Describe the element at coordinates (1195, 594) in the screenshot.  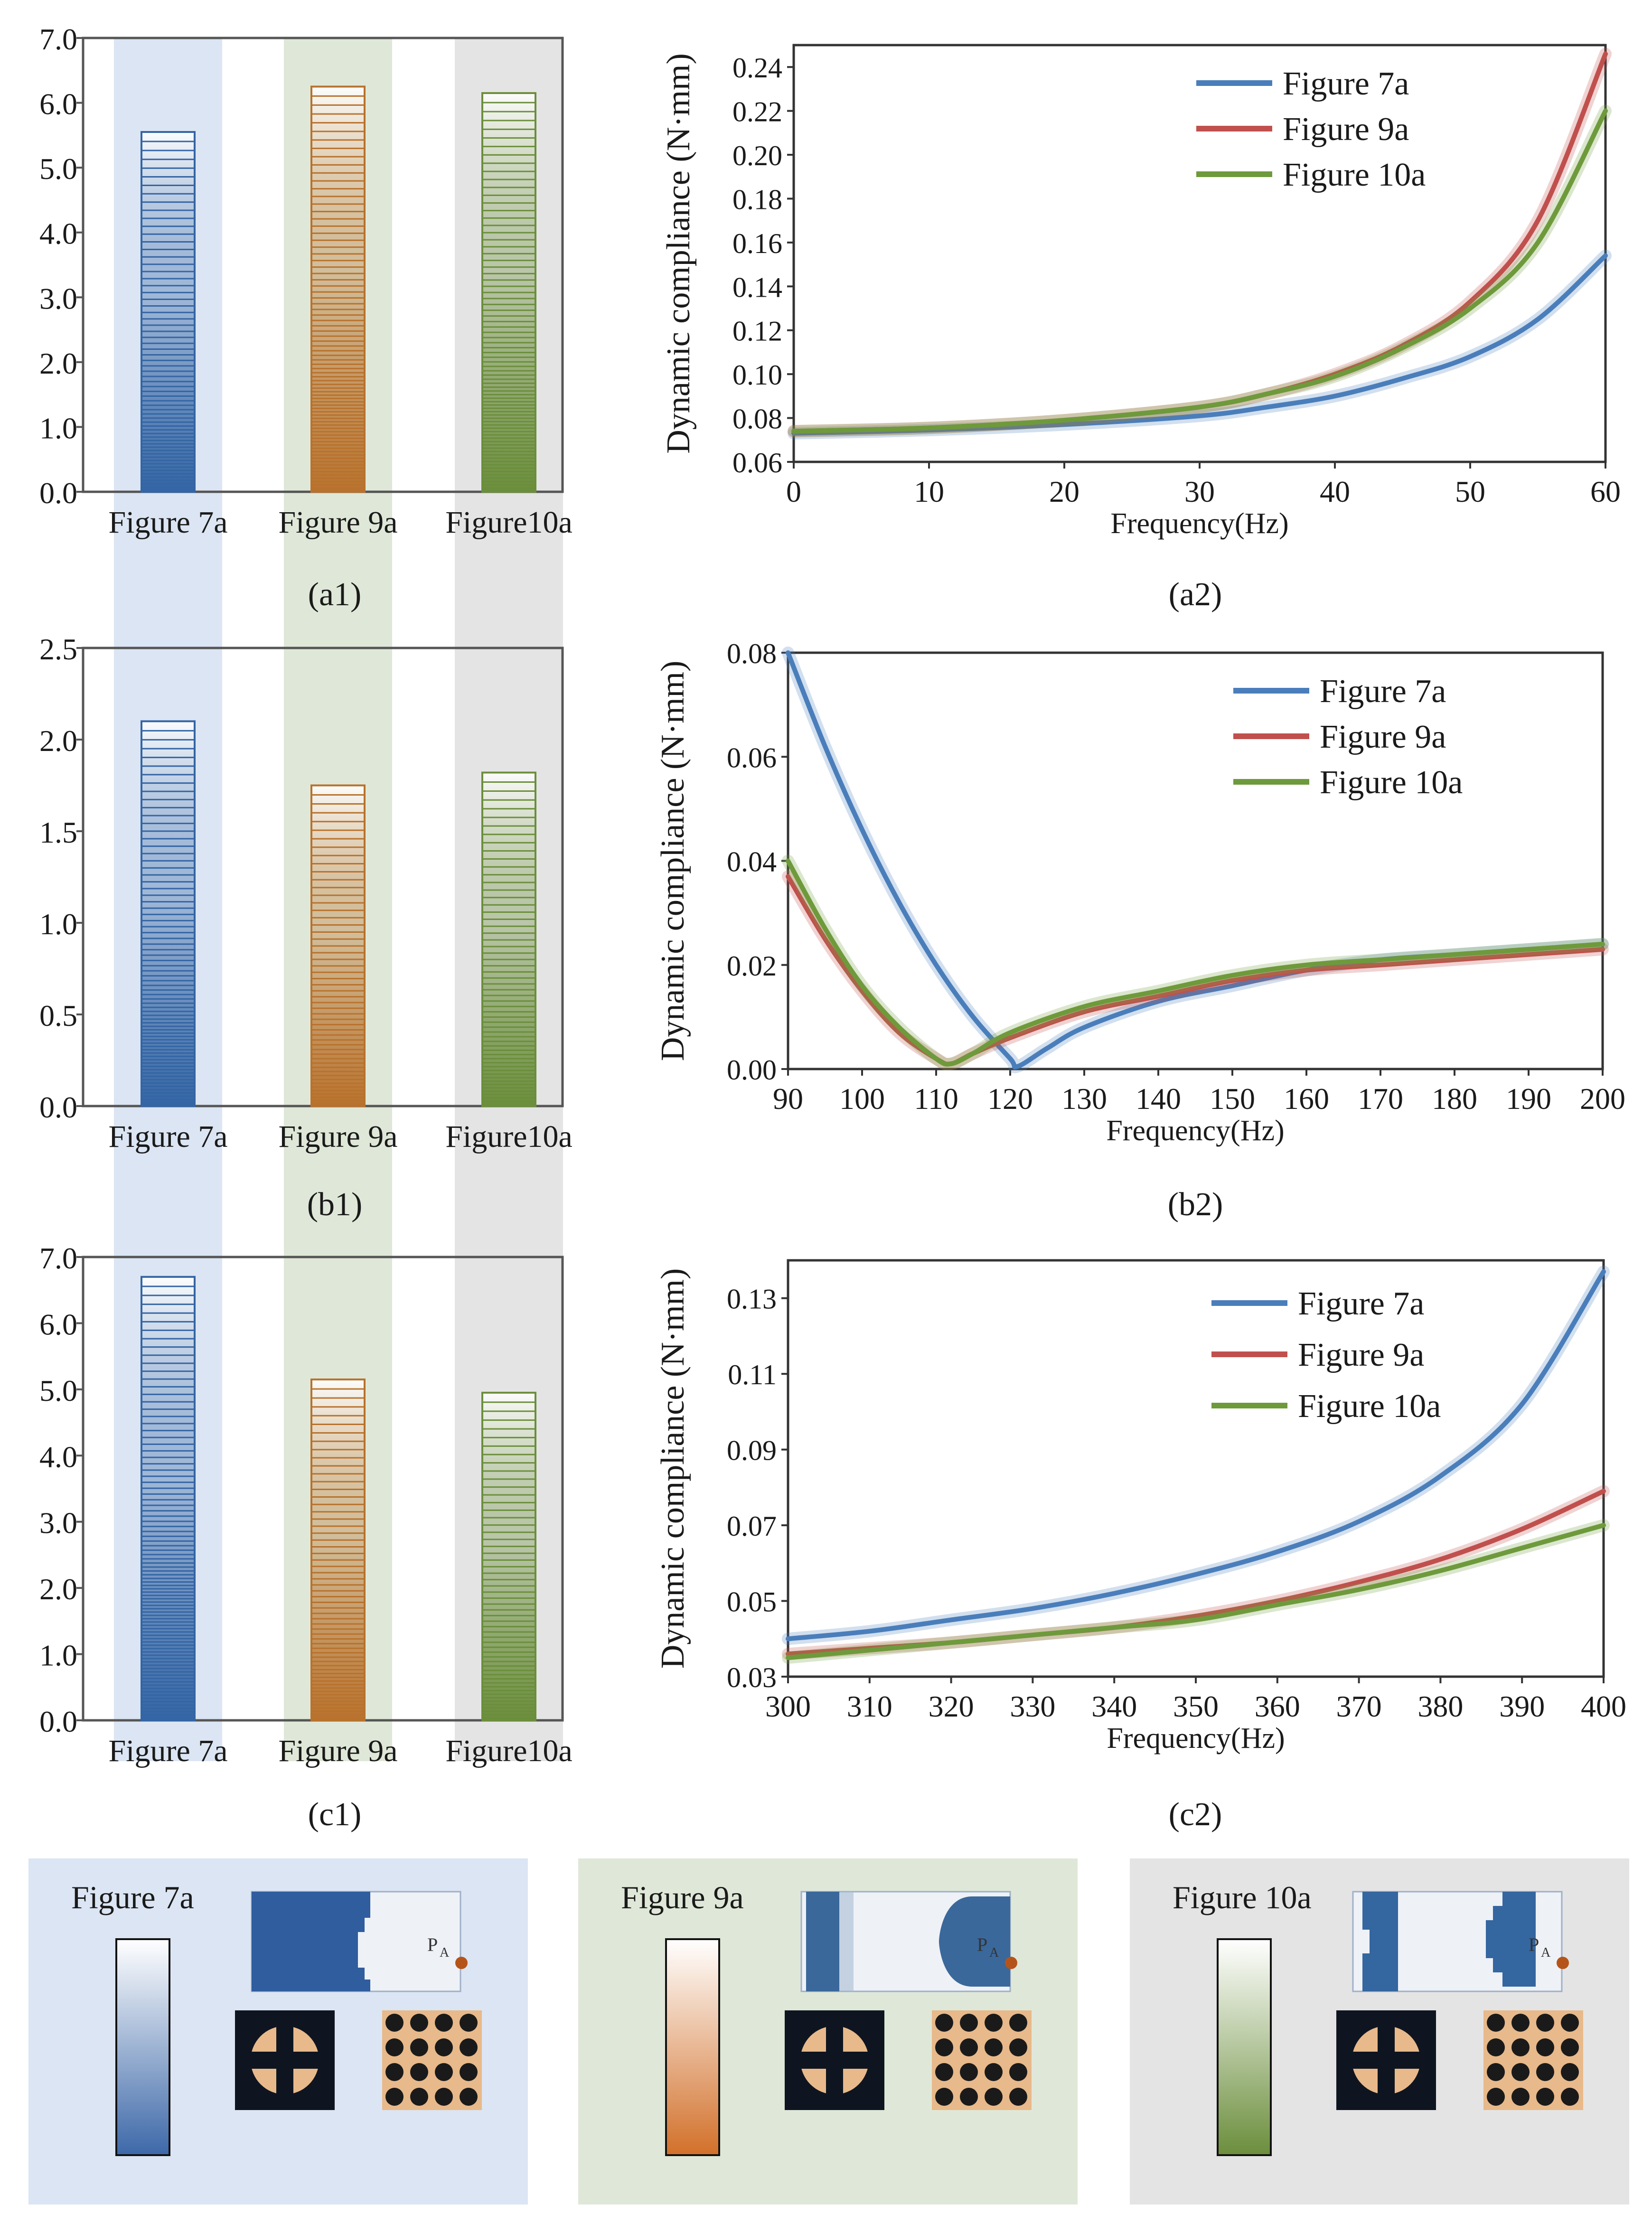
I see `subfigure-label: (a2)` at that location.